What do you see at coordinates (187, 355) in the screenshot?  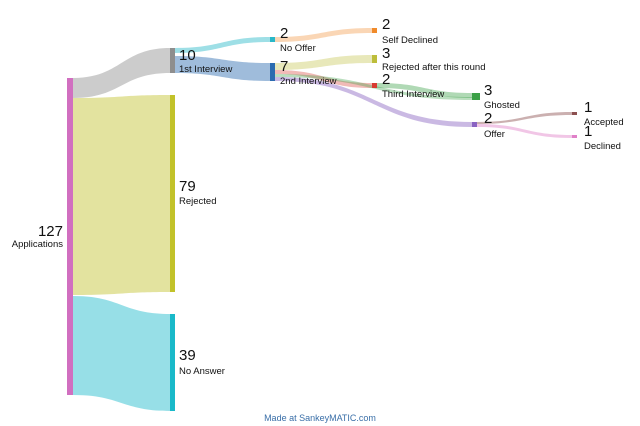 I see `node-value-no_answer: 39` at bounding box center [187, 355].